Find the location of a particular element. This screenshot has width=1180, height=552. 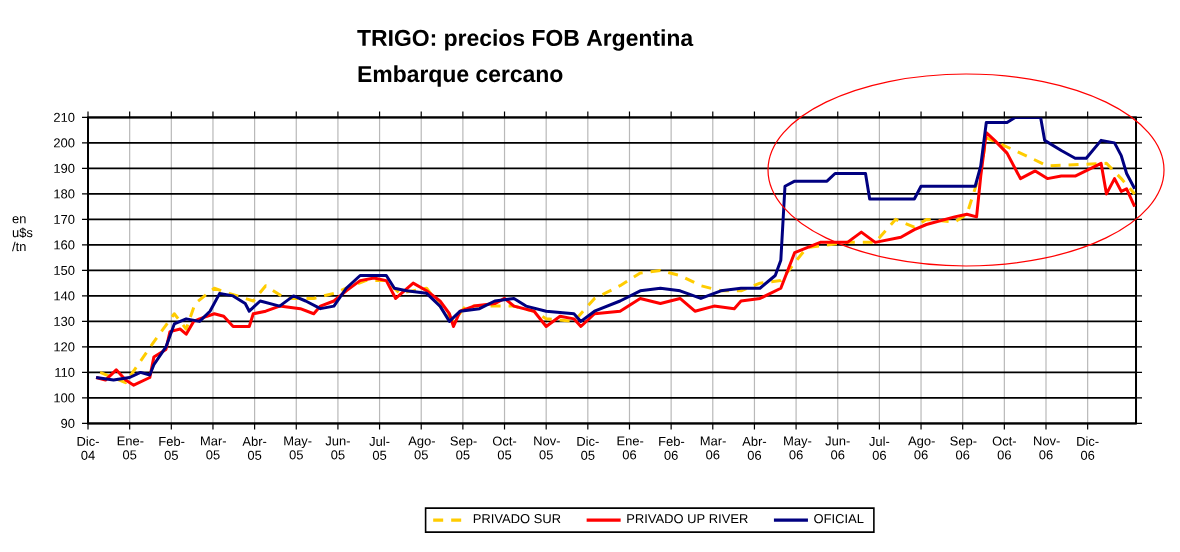

chart-subtitle: Embarque cercano is located at coordinates (460, 76).